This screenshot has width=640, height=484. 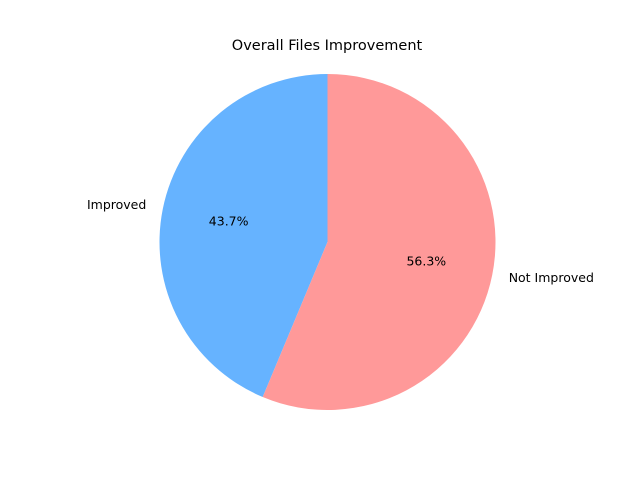 I want to click on slice-percent-label: 56.3%, so click(x=426, y=260).